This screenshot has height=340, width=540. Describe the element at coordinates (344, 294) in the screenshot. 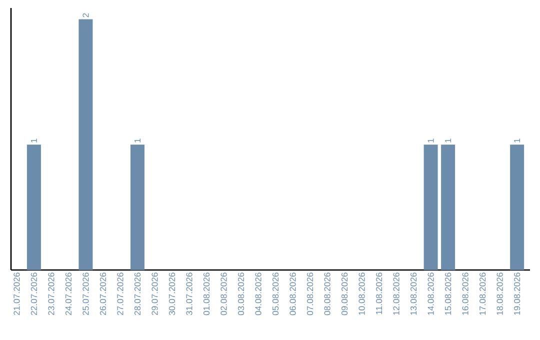

I see `x-tick-label: 09.08.2026` at that location.